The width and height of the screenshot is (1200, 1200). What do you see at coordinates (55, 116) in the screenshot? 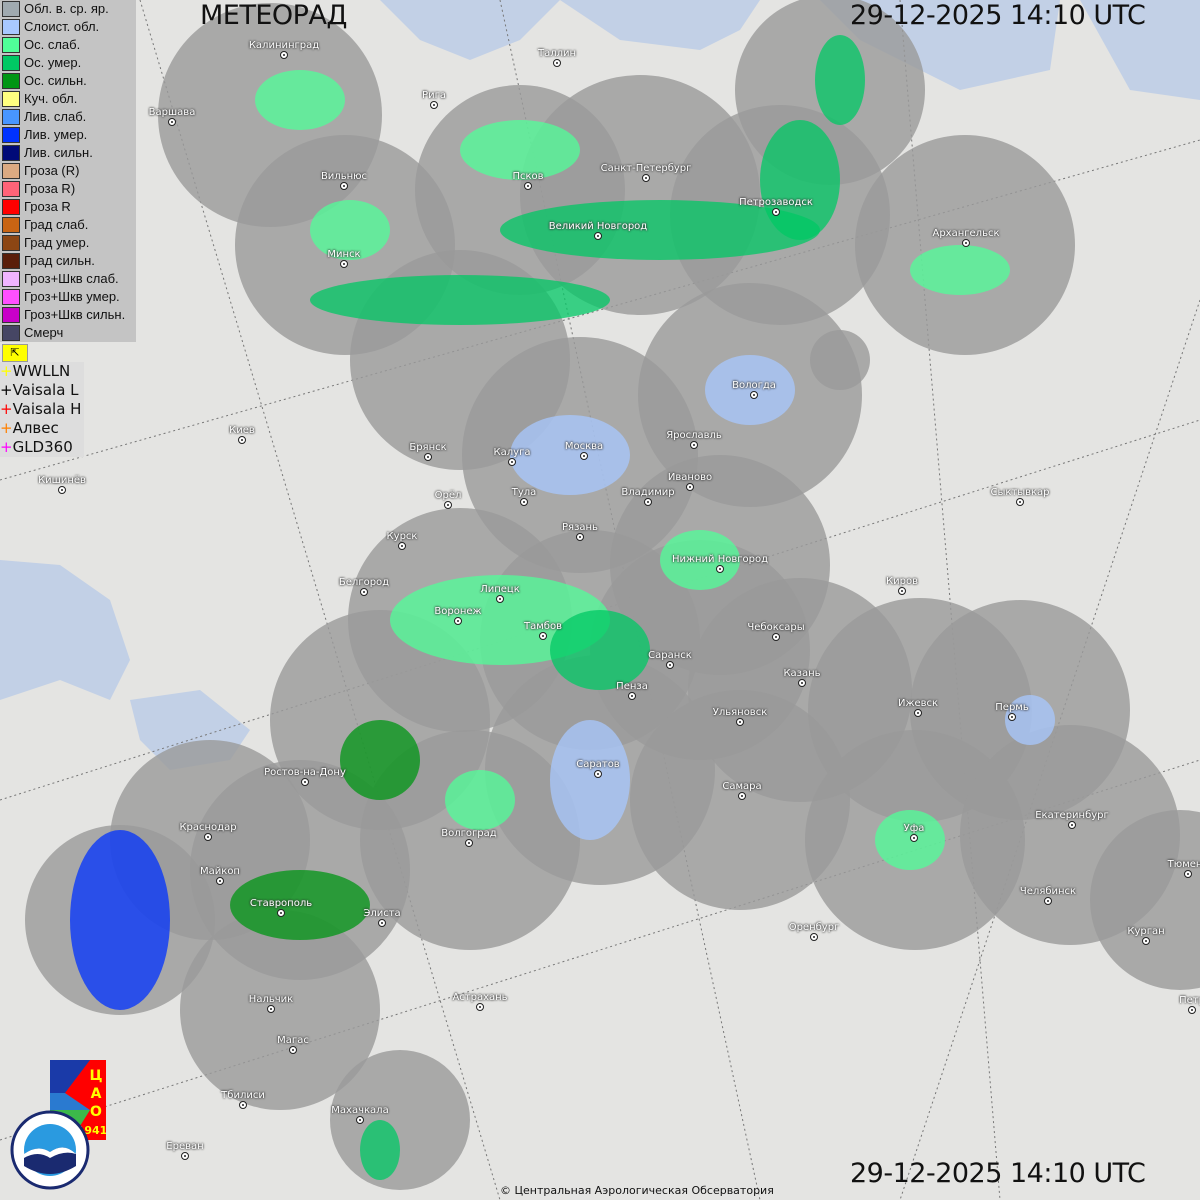
I see `legend-label: Лив. слаб.` at bounding box center [55, 116].